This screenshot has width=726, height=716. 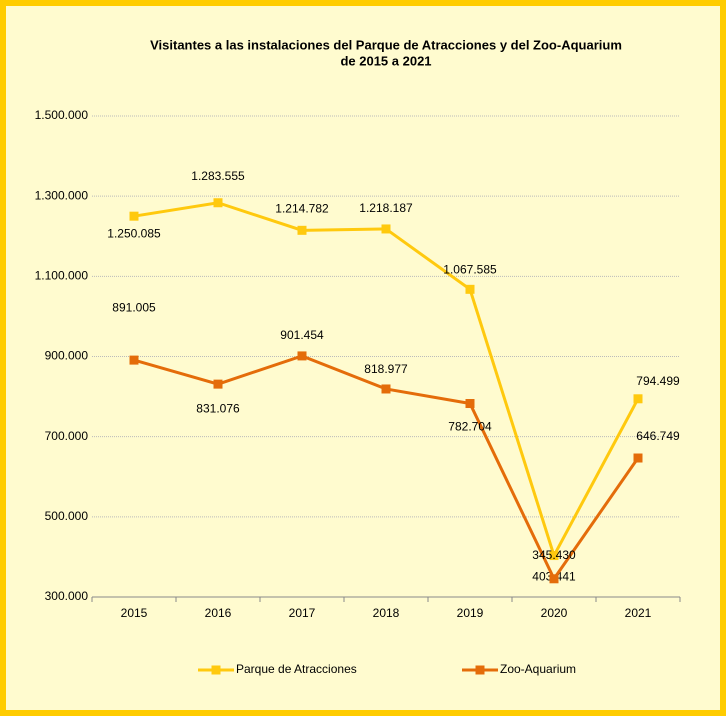 What do you see at coordinates (67, 356) in the screenshot?
I see `y-tick-label: 900.000` at bounding box center [67, 356].